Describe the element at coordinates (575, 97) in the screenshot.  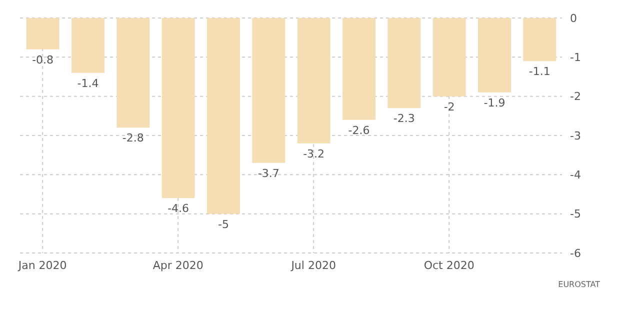
I see `y-tick-label: -2` at that location.